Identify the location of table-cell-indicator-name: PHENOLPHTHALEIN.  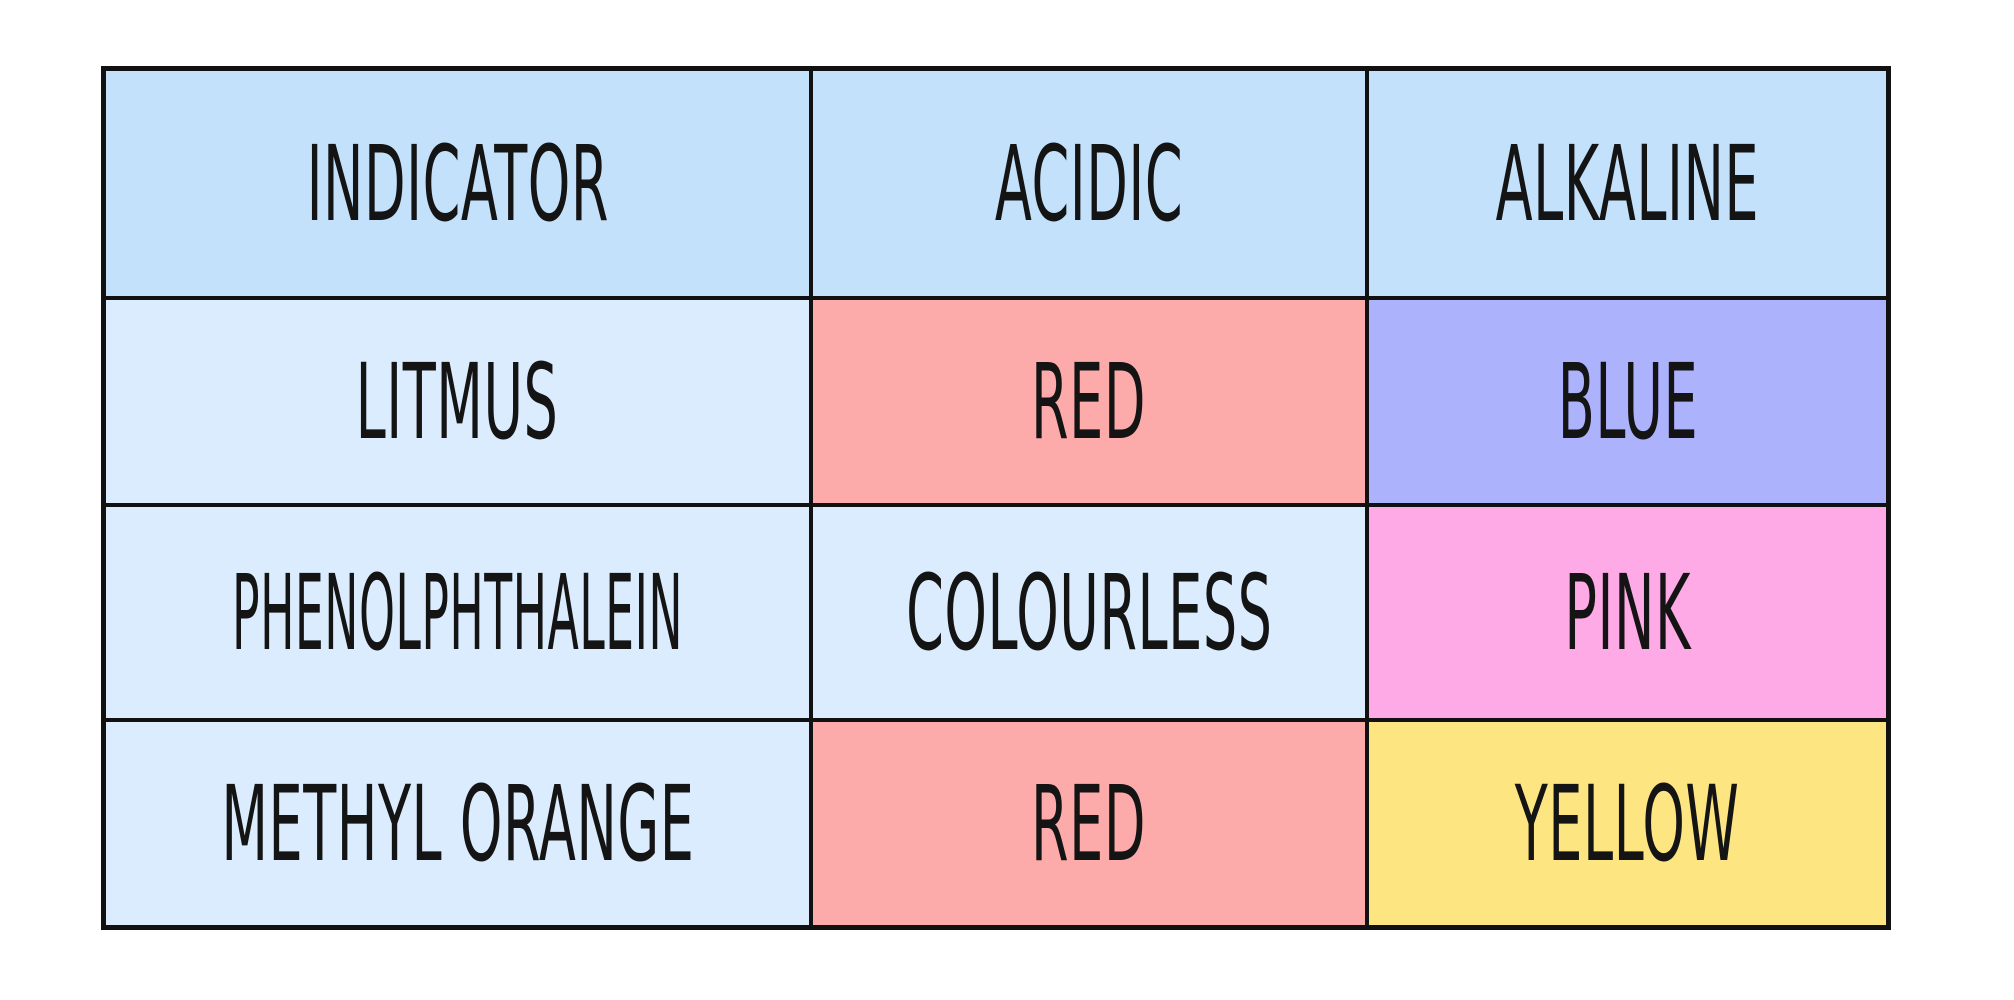
(459, 614).